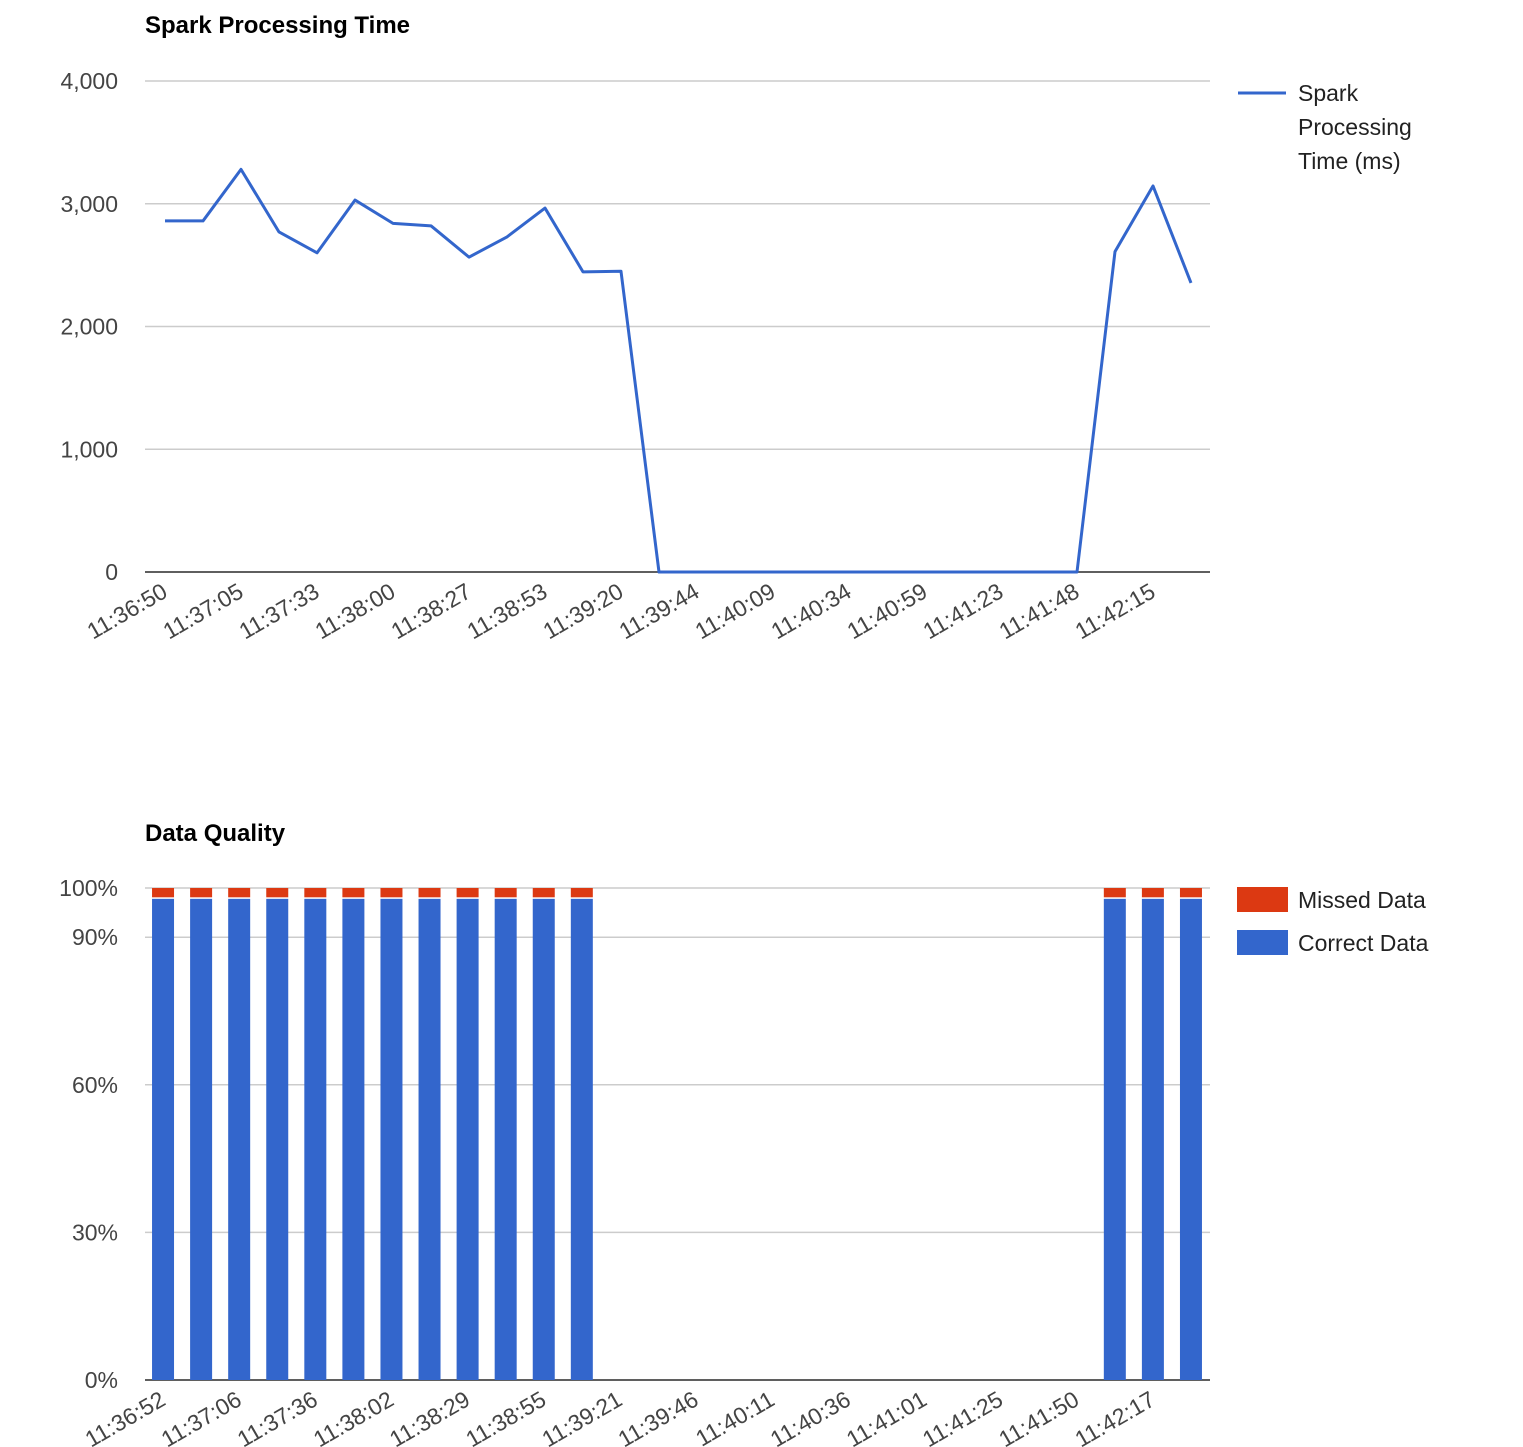 This screenshot has width=1523, height=1447. Describe the element at coordinates (1363, 943) in the screenshot. I see `legend-label: Correct Data` at that location.